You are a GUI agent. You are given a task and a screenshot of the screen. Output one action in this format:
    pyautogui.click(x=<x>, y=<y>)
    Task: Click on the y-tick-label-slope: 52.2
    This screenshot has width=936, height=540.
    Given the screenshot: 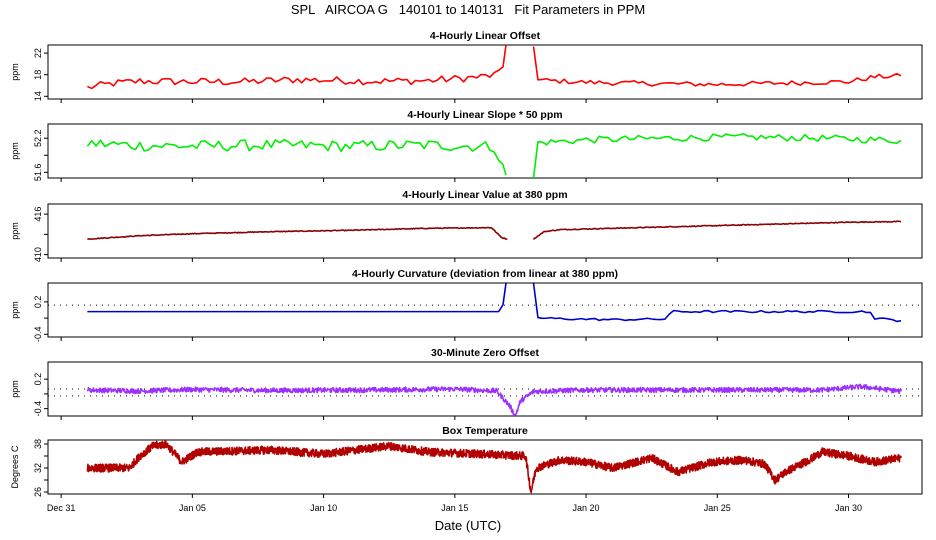 What is the action you would take?
    pyautogui.click(x=38, y=138)
    